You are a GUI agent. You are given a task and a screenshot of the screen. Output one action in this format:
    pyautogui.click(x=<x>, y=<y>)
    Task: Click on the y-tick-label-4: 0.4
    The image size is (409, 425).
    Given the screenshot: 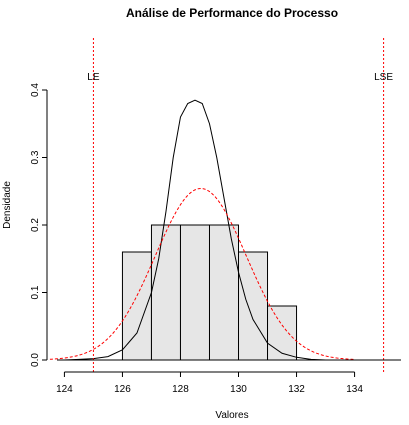 What is the action you would take?
    pyautogui.click(x=35, y=90)
    